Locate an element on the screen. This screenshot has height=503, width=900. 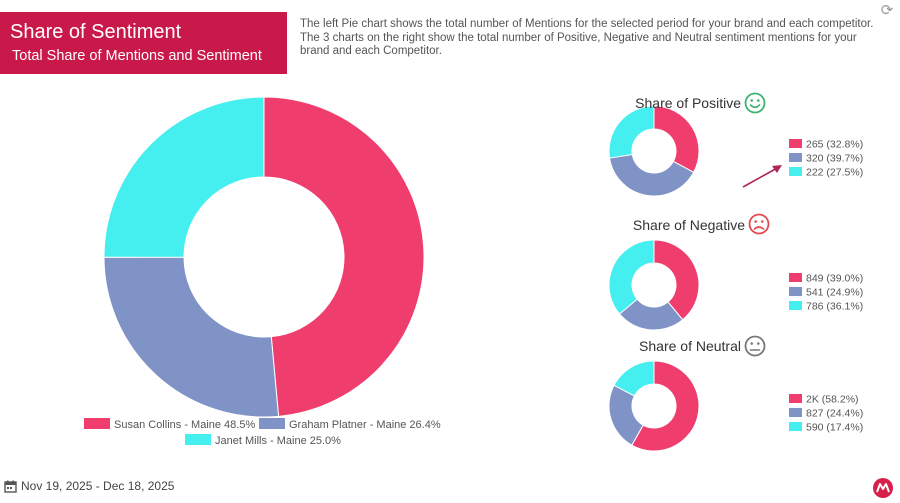
sad-legend-swatch-collins is located at coordinates (795, 277).